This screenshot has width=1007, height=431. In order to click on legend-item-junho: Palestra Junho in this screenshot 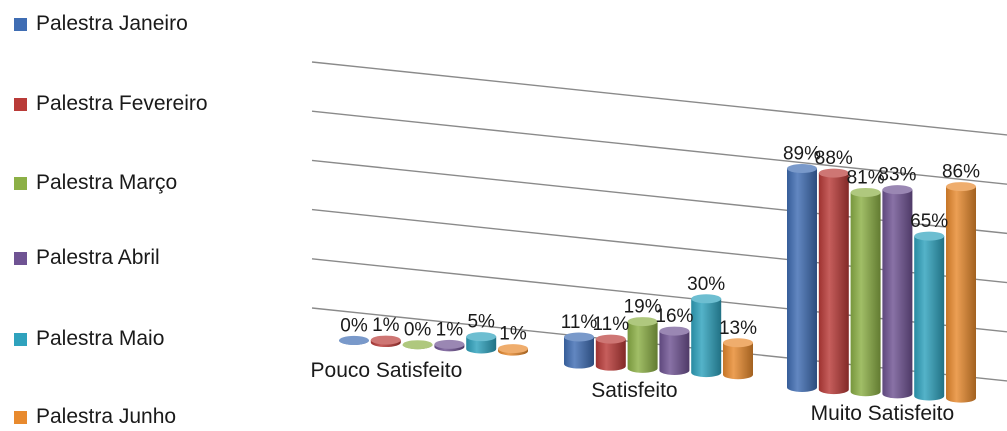, I will do `click(95, 417)`.